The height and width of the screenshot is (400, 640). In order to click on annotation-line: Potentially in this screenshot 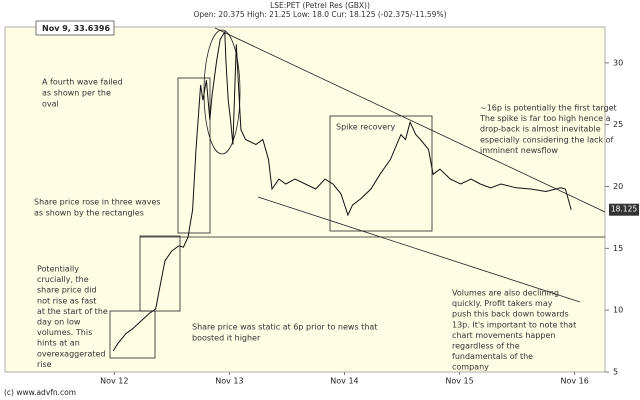, I will do `click(58, 269)`.